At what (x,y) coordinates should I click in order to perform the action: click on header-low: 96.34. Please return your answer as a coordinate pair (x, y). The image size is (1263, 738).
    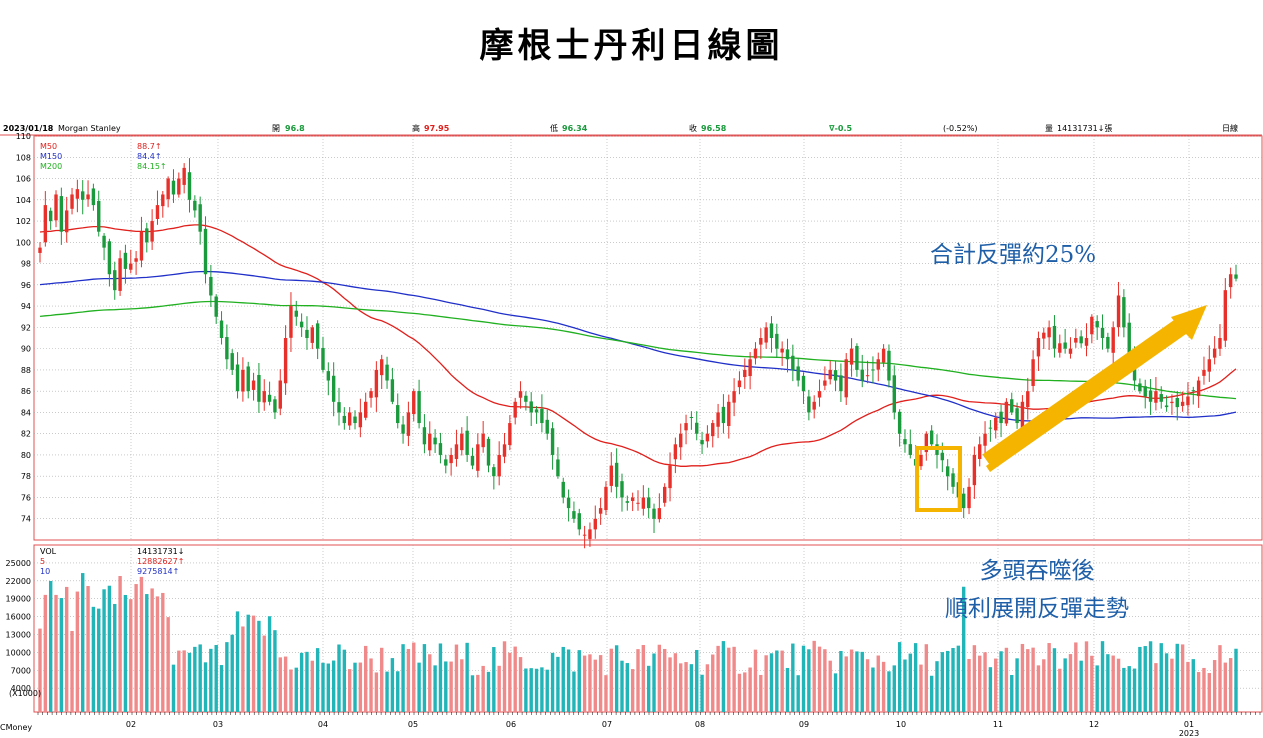
    Looking at the image, I should click on (575, 128).